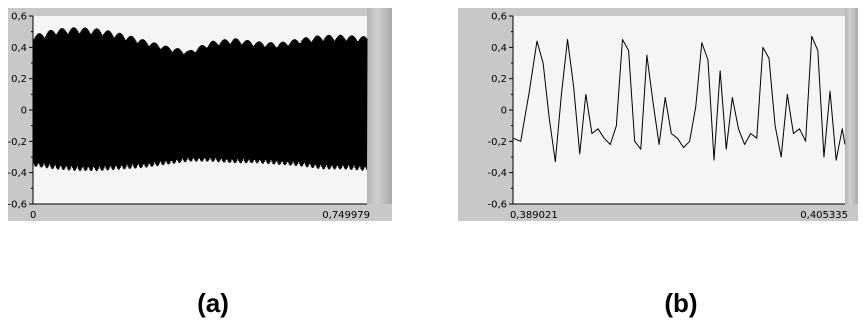 Image resolution: width=863 pixels, height=327 pixels. What do you see at coordinates (497, 173) in the screenshot?
I see `y-tick-label-b: -0,4` at bounding box center [497, 173].